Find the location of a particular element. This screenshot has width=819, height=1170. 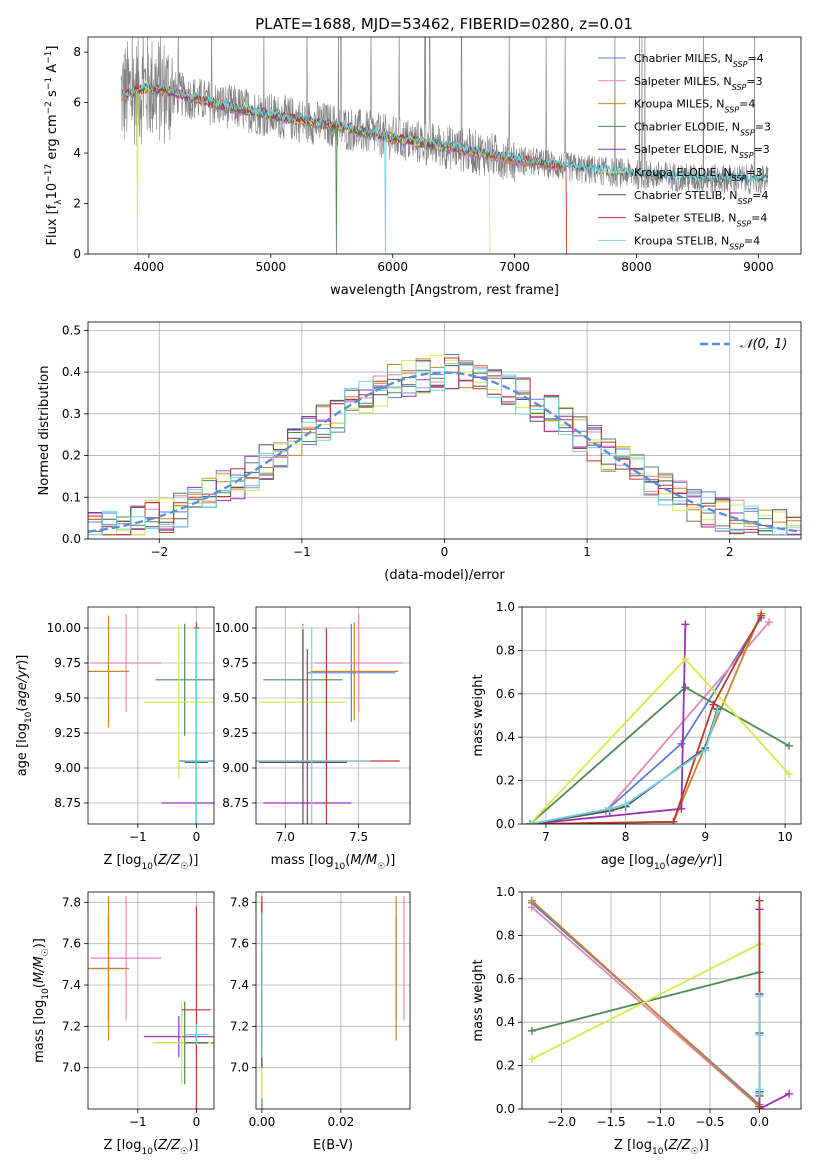

x-tick-label: 2 is located at coordinates (730, 552).